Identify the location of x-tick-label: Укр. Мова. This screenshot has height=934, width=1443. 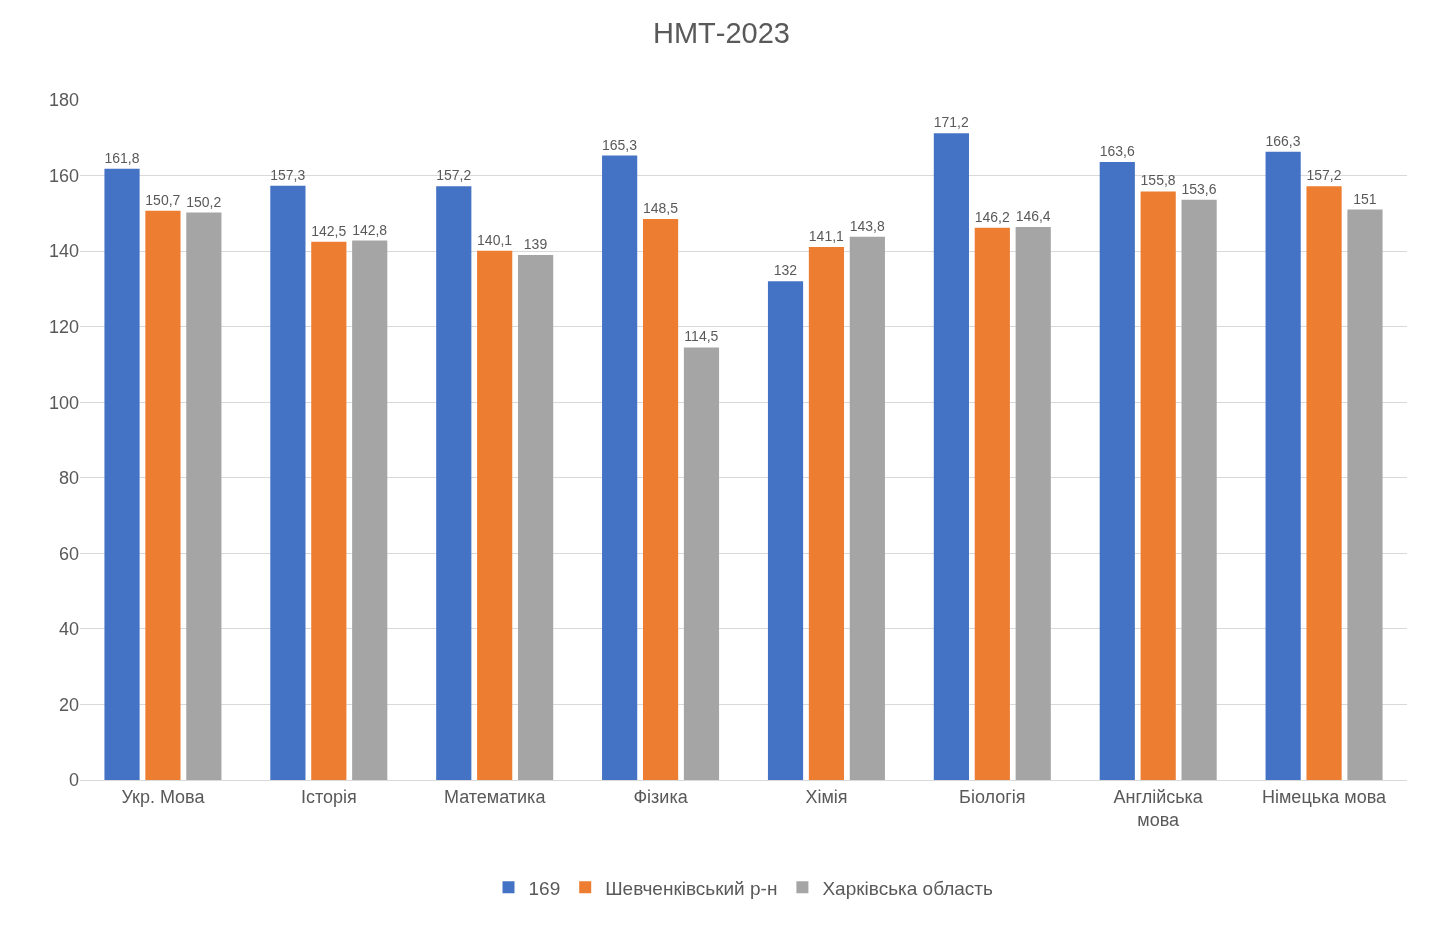
(163, 796).